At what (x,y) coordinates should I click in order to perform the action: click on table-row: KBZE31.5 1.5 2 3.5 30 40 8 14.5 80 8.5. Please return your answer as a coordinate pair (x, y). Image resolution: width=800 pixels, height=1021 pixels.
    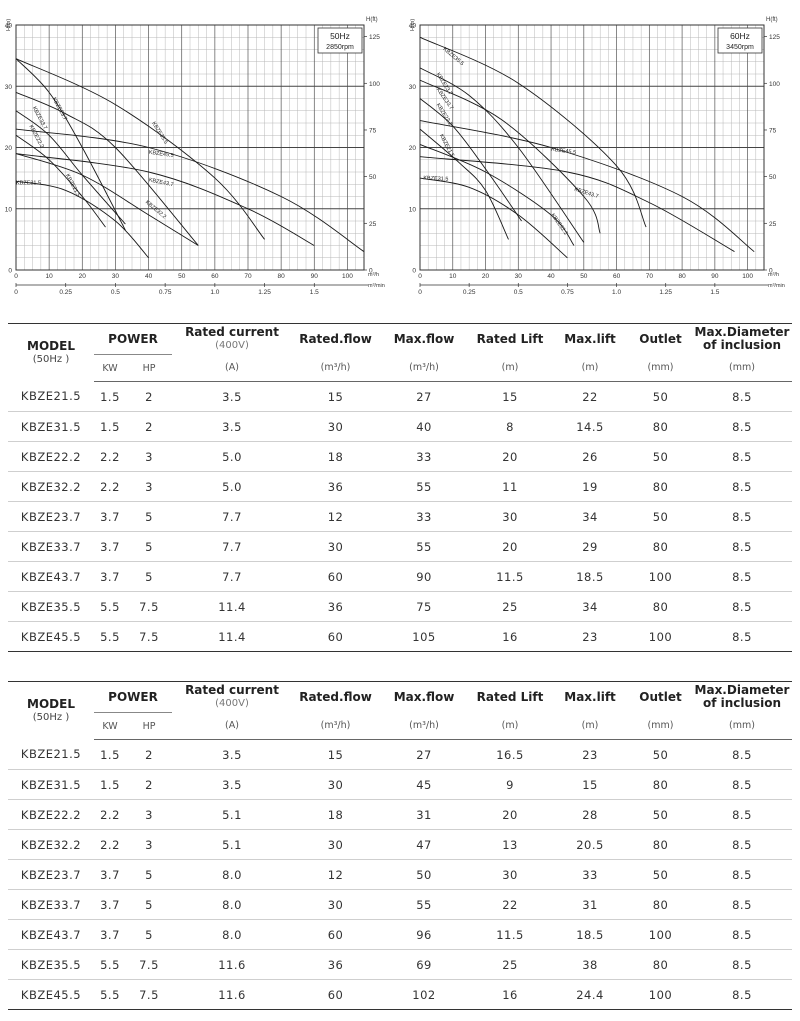
    Looking at the image, I should click on (400, 426).